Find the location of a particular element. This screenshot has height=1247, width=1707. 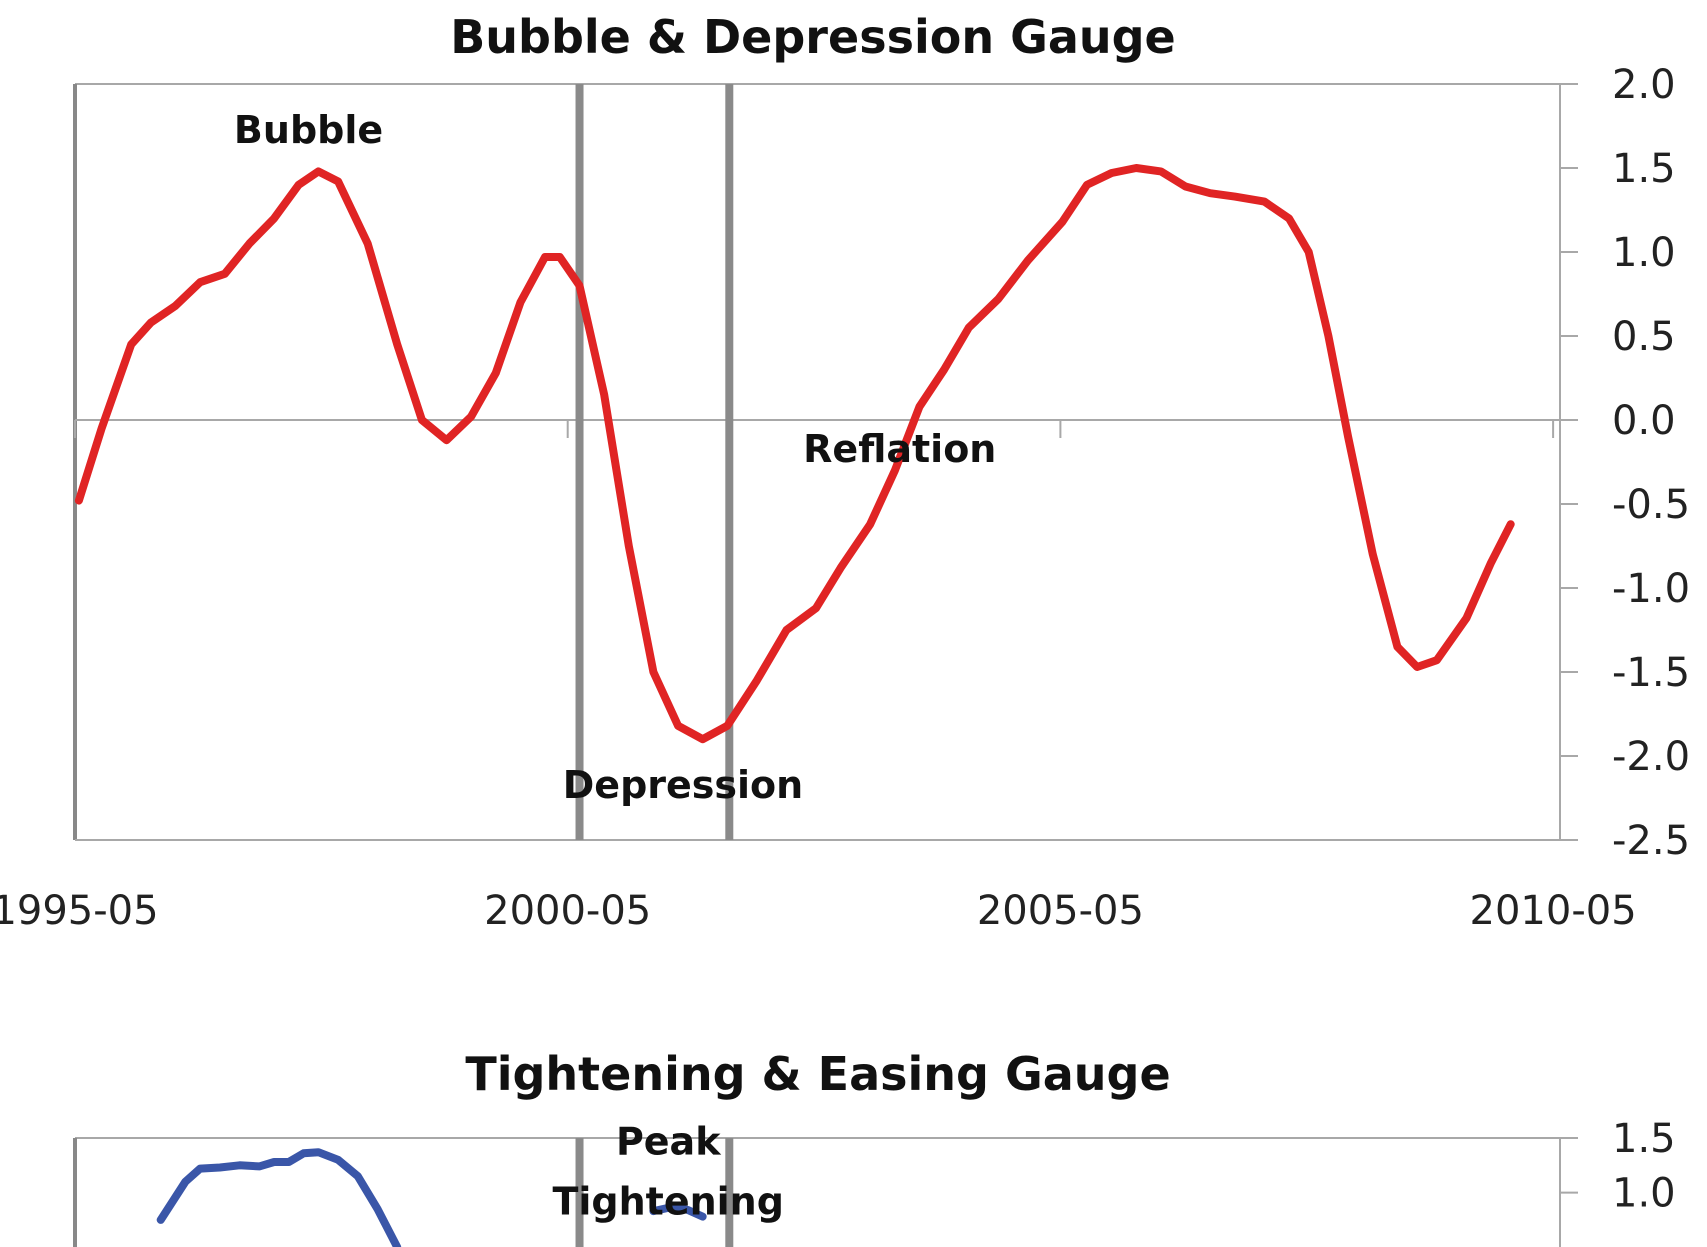

y-tick-label: -2.0 is located at coordinates (1651, 757).